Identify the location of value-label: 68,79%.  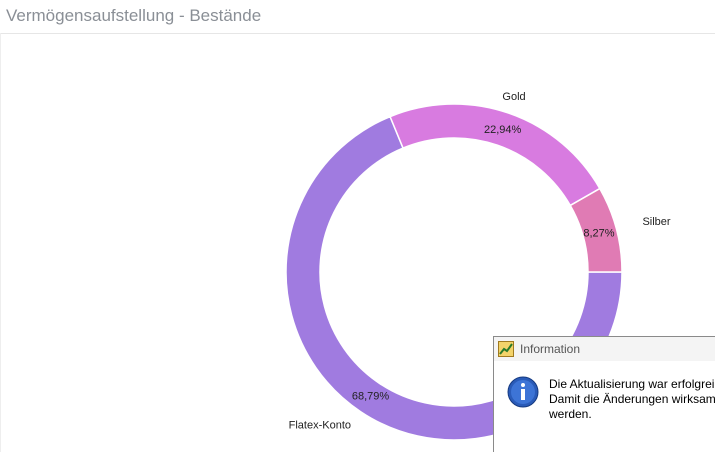
(371, 397).